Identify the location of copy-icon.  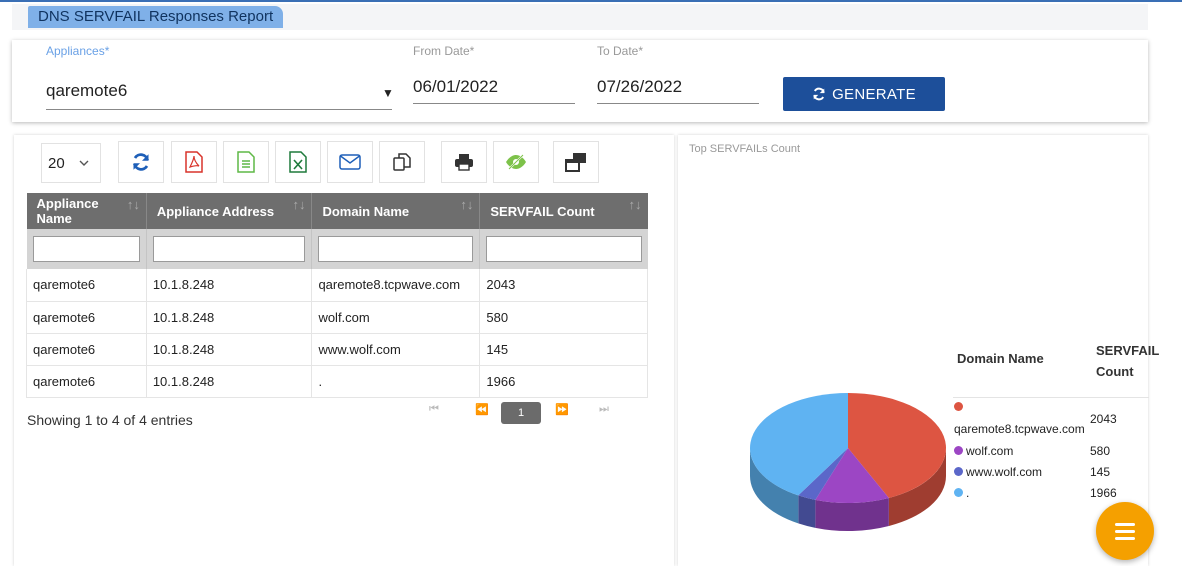
(402, 162).